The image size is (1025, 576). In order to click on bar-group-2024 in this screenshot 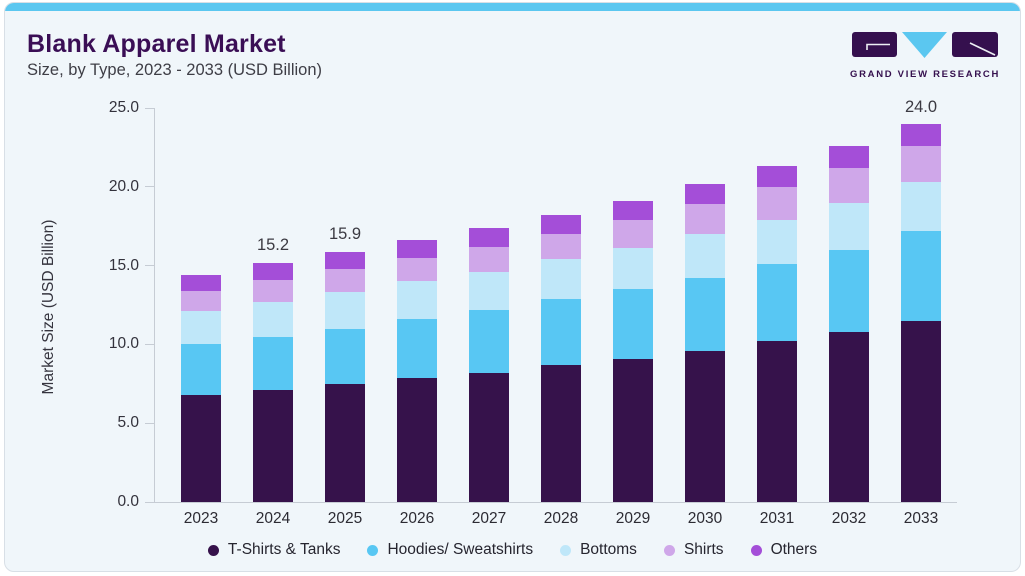, I will do `click(273, 382)`.